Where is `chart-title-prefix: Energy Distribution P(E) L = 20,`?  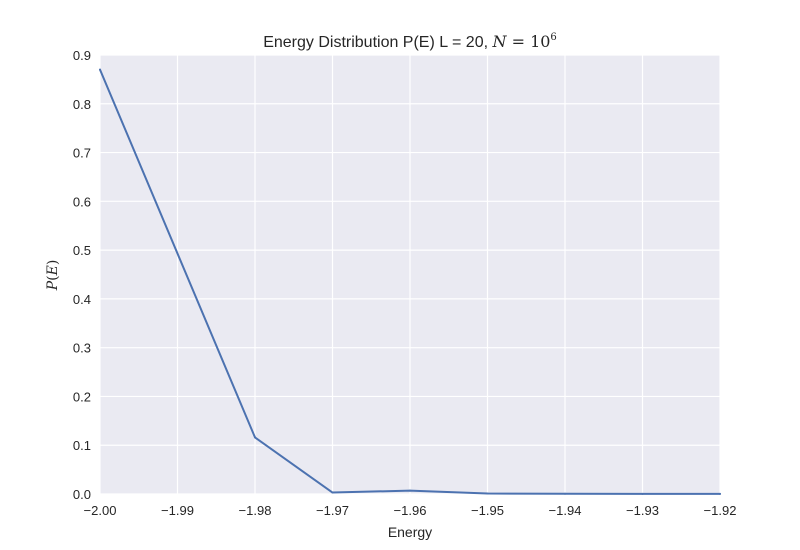
chart-title-prefix: Energy Distribution P(E) L = 20, is located at coordinates (377, 42).